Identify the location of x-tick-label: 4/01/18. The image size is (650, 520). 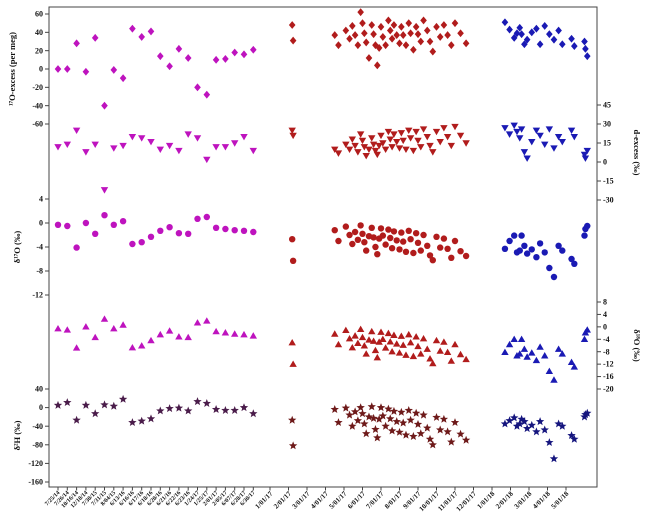
(541, 499).